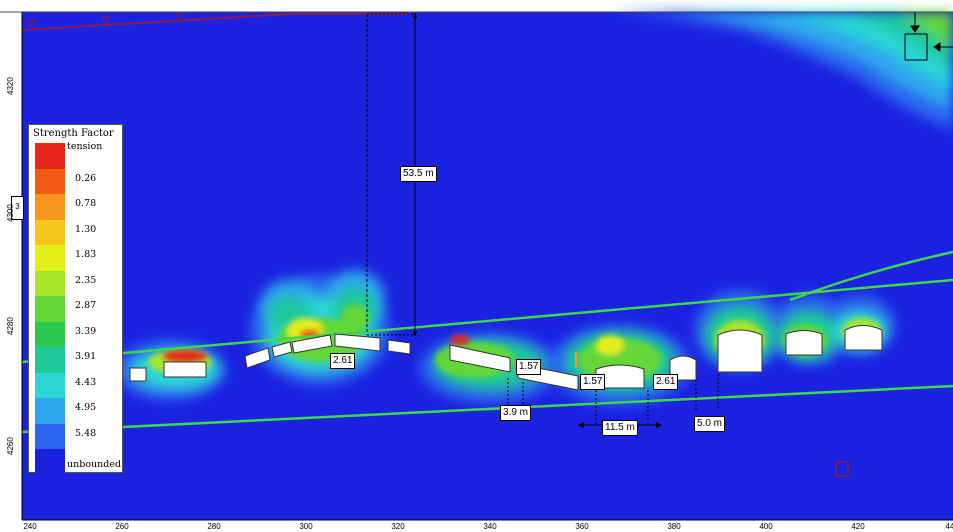 The width and height of the screenshot is (953, 532). I want to click on support-symbol-icon, so click(928, 36).